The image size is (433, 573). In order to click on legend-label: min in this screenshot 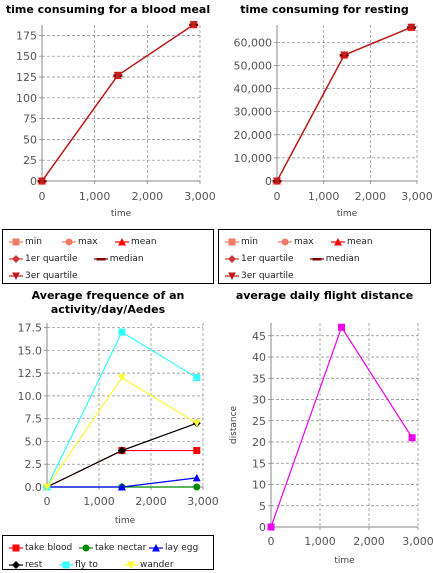, I will do `click(249, 242)`.